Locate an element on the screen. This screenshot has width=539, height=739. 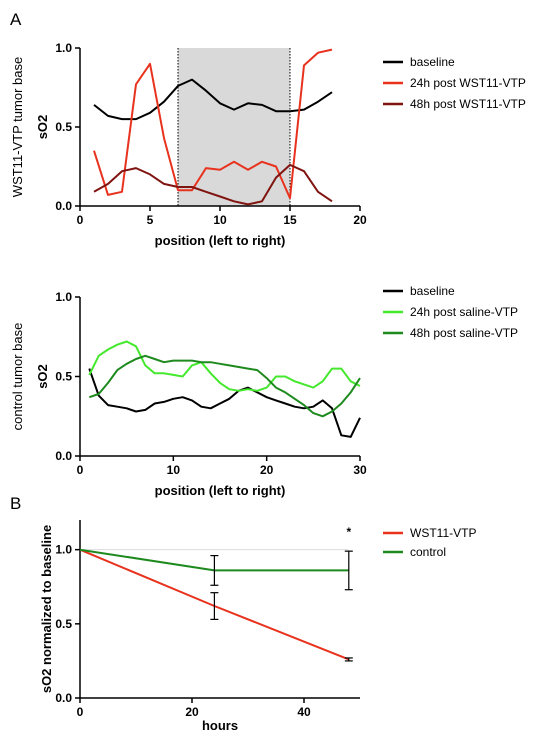
x-tick-label: 5 is located at coordinates (150, 220).